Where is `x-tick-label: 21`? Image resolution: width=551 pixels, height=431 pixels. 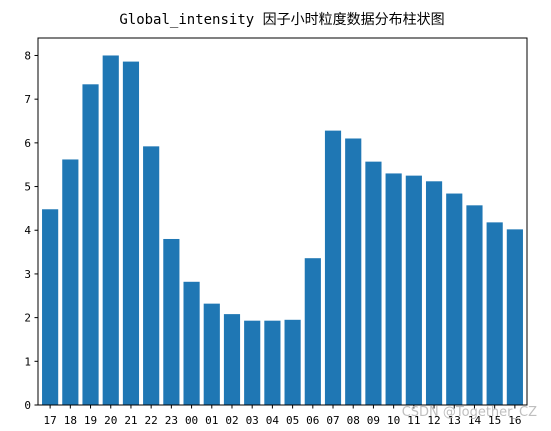 x-tick-label: 21 is located at coordinates (130, 420).